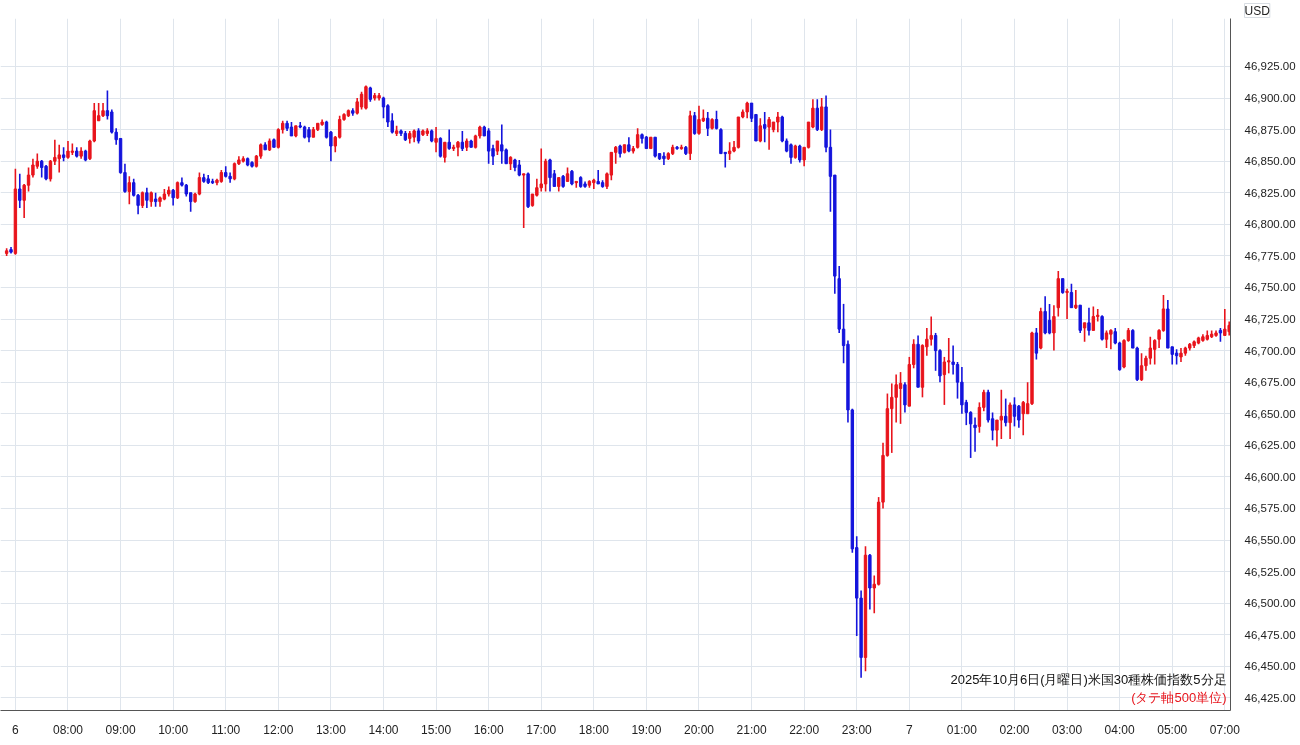 The height and width of the screenshot is (745, 1300). I want to click on x-tick-label: 13:00, so click(331, 729).